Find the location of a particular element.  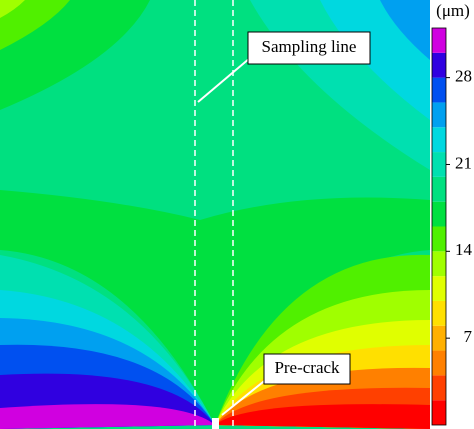

notch is located at coordinates (215, 423).